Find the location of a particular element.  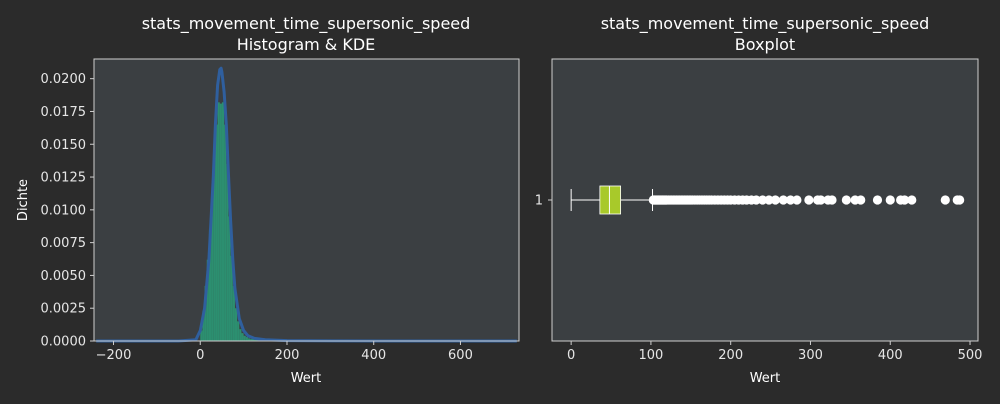

x-tick-label: −200 is located at coordinates (114, 355).